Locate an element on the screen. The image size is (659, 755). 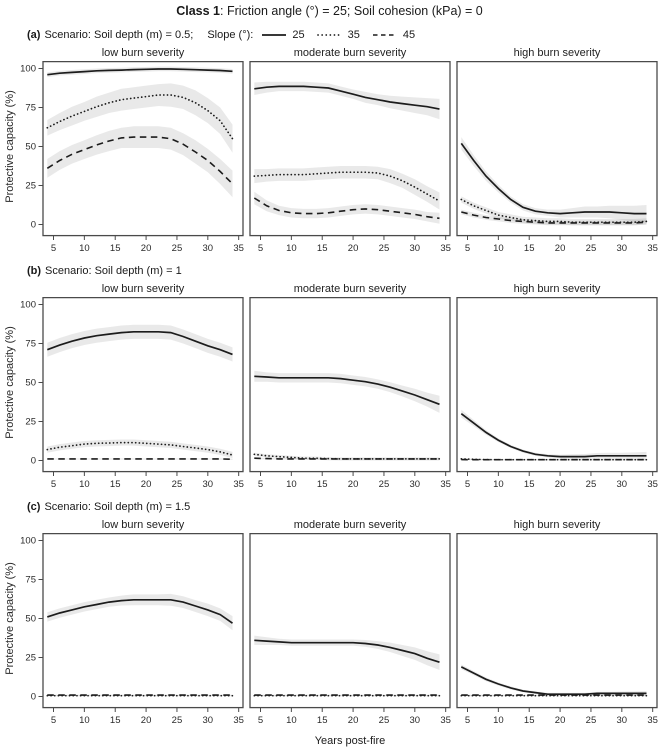
panel-block-c-2: high burn severity 5 10 15 20 25 30 35 is located at coordinates (557, 623).